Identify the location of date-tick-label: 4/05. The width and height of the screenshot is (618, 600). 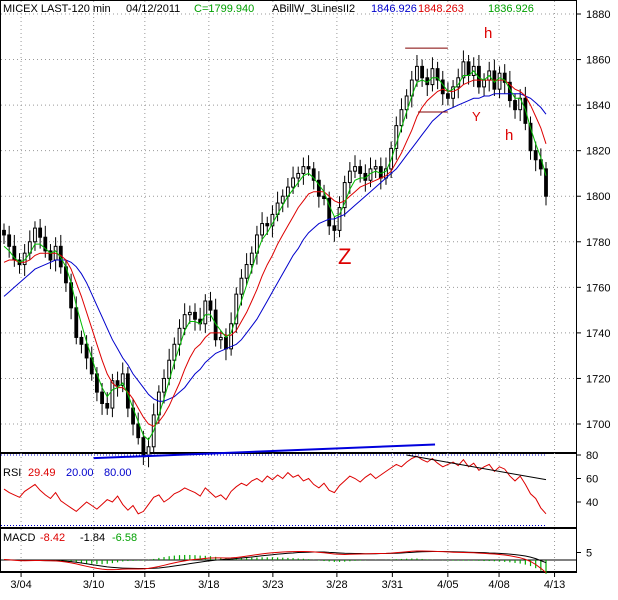
(447, 585).